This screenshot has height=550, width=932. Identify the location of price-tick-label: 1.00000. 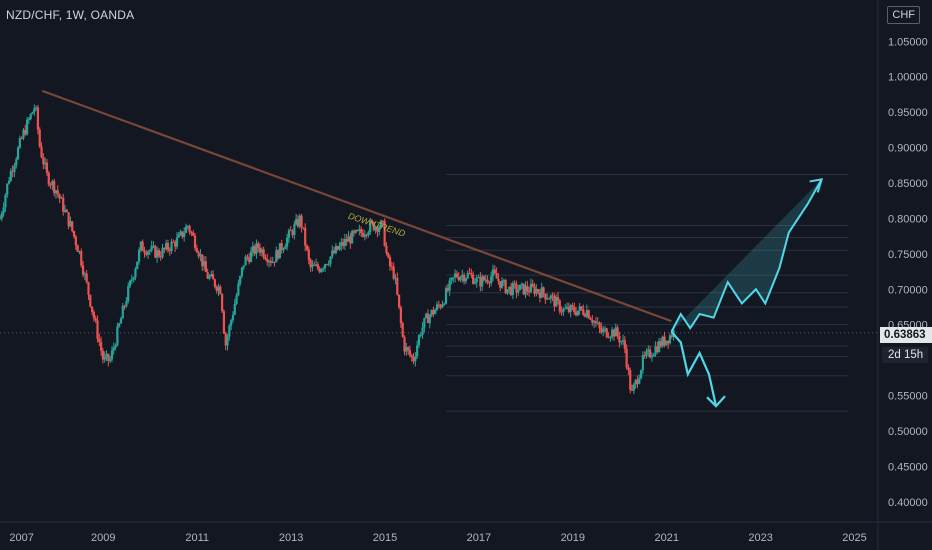
(908, 78).